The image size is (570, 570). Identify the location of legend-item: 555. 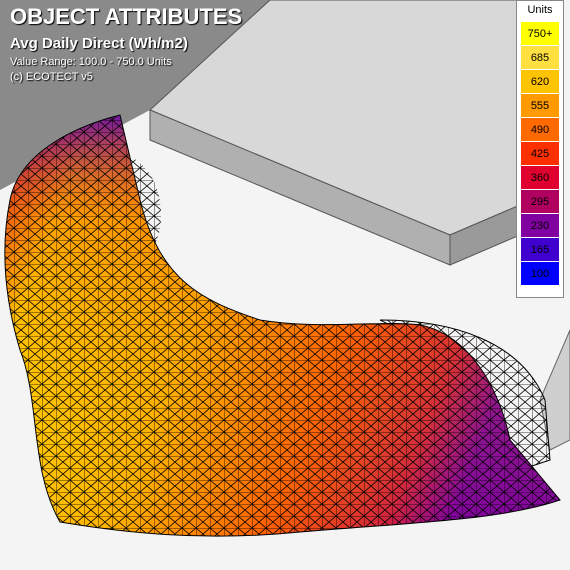
(540, 105).